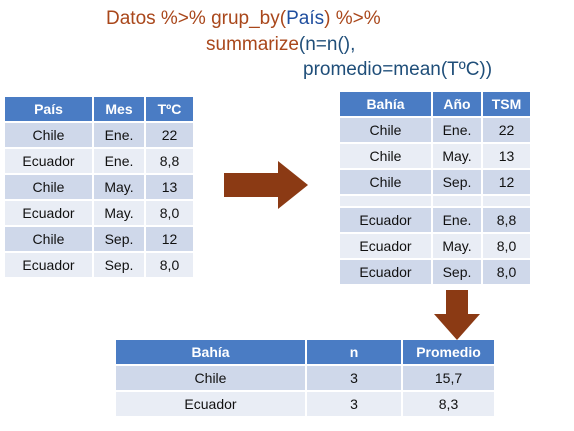  I want to click on code-summarize-args: (n=n(),, so click(327, 44).